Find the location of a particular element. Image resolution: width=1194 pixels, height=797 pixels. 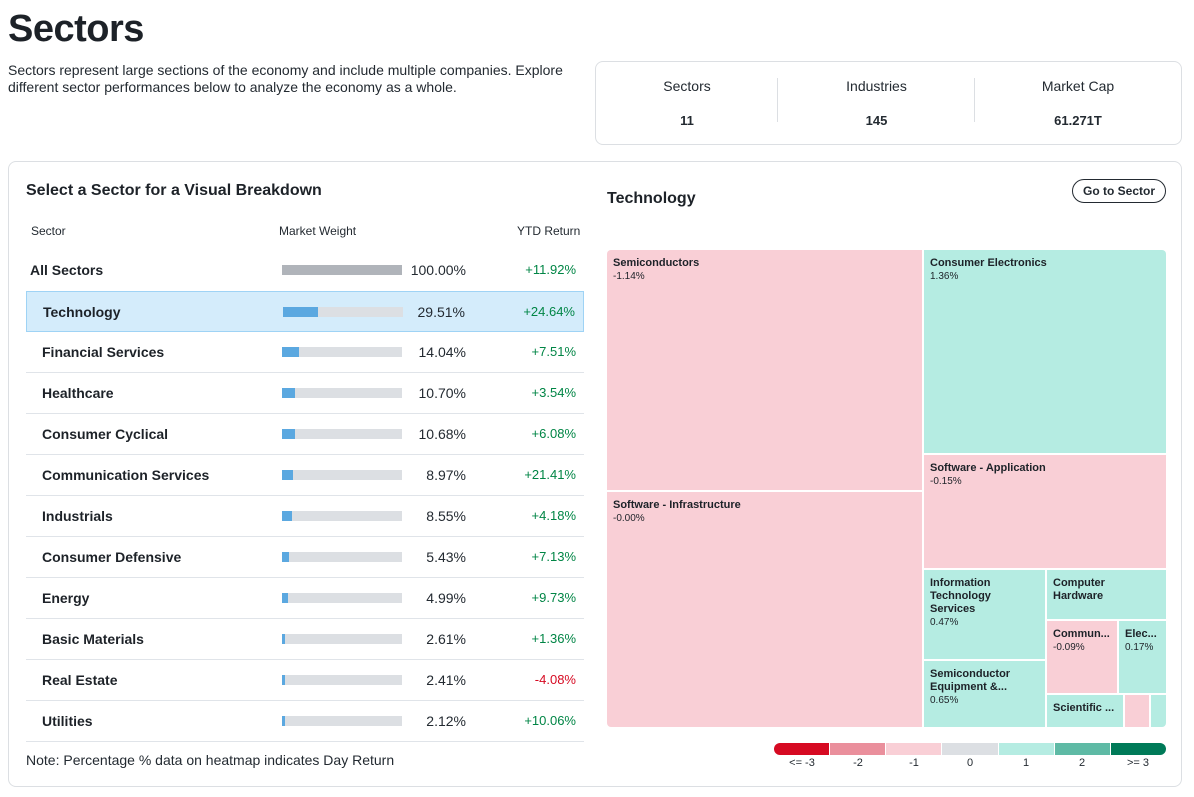

stat-market-cap: Market Cap 61.271T is located at coordinates (1078, 103).